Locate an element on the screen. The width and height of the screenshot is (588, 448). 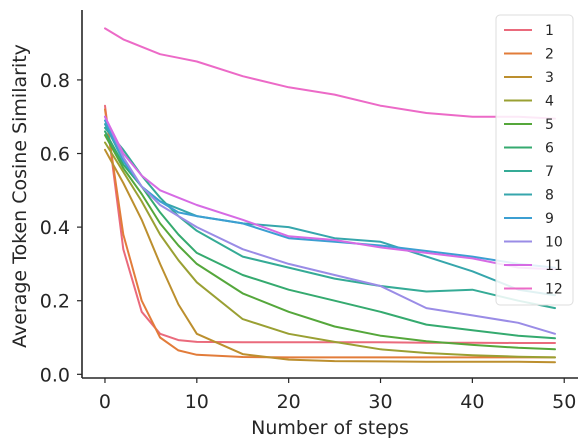
x-tick-labels: 0 10 20 30 40 50 is located at coordinates (337, 395).